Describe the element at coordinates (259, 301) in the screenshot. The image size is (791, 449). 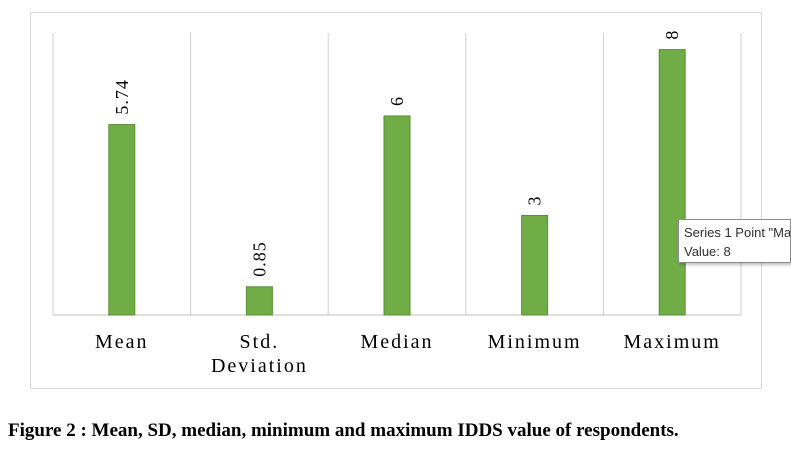
I see `bar-std-deviation` at that location.